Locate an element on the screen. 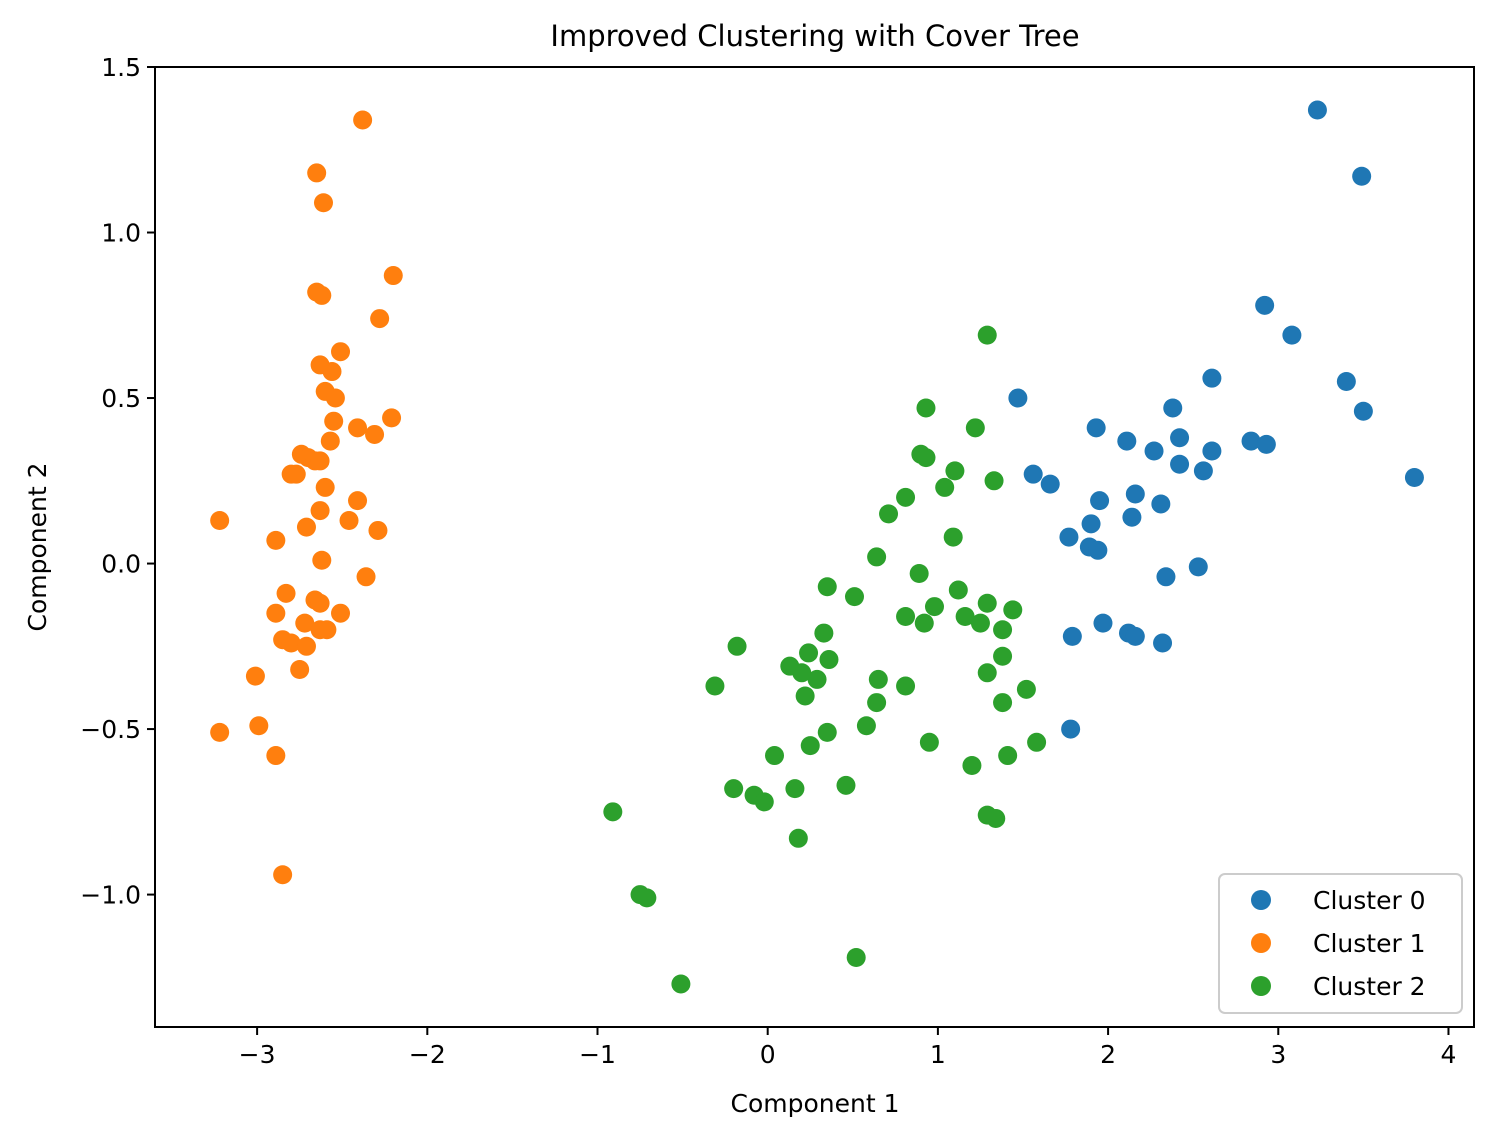 The image size is (1502, 1131). y-axis: −1.0 −0.5 0.0 0.5 1.0 1.5 is located at coordinates (117, 481).